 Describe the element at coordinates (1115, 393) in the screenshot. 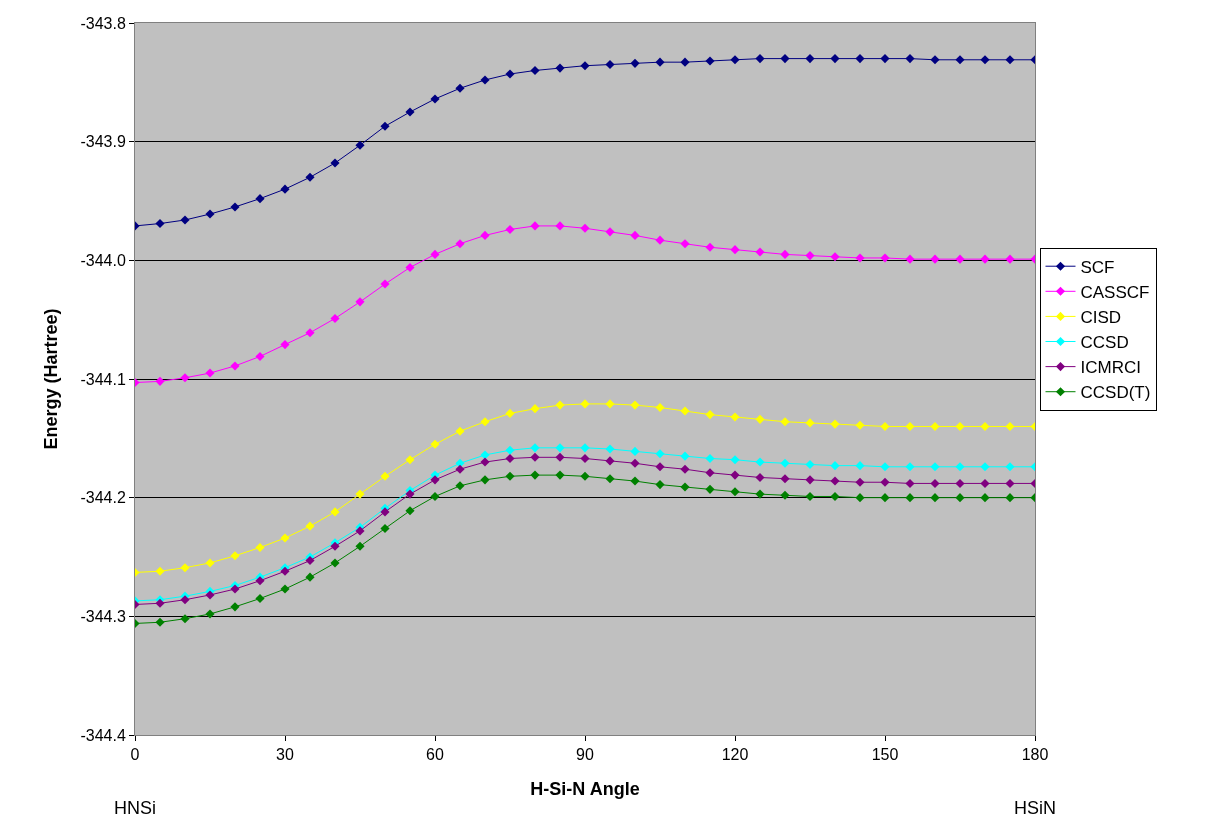

I see `legend-label: CCSD(T)` at that location.